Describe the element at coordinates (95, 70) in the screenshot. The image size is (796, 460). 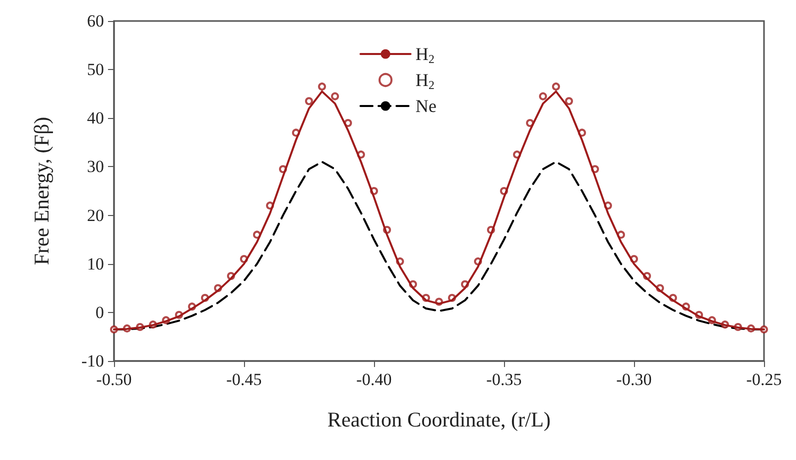
I see `y-tick-label: 50` at that location.